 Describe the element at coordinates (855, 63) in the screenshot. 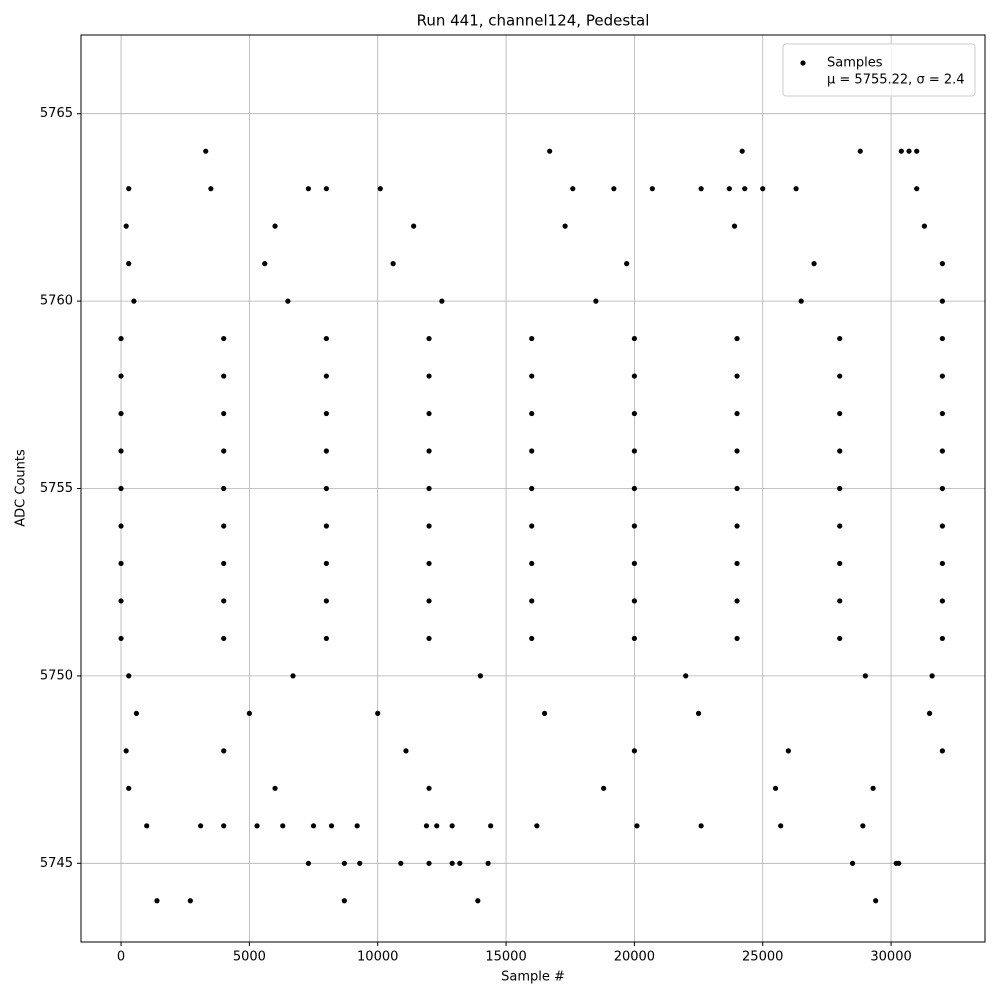

I see `legend-label: Samples` at that location.